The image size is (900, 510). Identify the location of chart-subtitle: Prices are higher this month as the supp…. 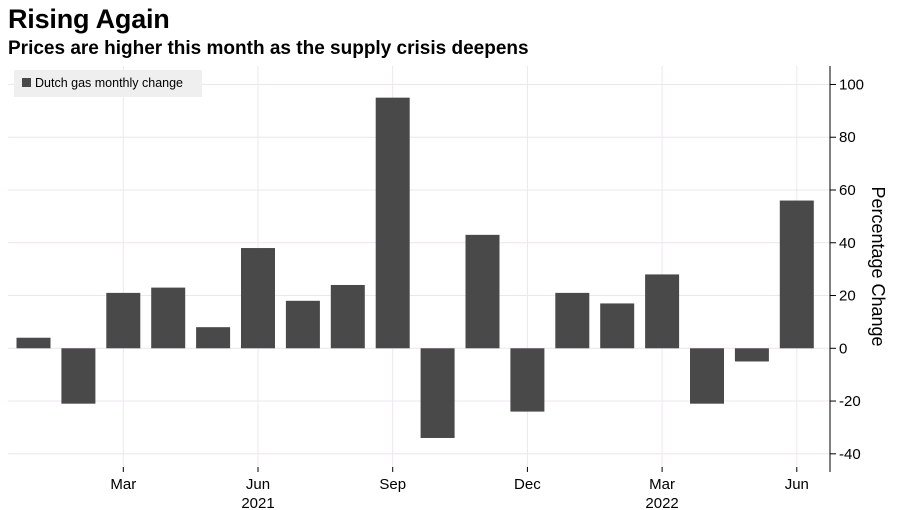
(268, 48).